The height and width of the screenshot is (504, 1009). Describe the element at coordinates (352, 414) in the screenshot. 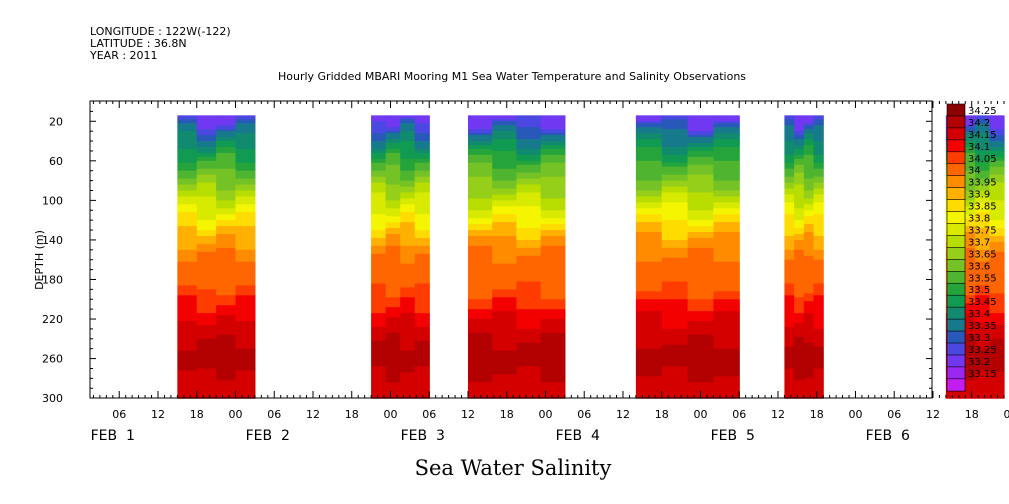

I see `x-hour-label: 18` at that location.